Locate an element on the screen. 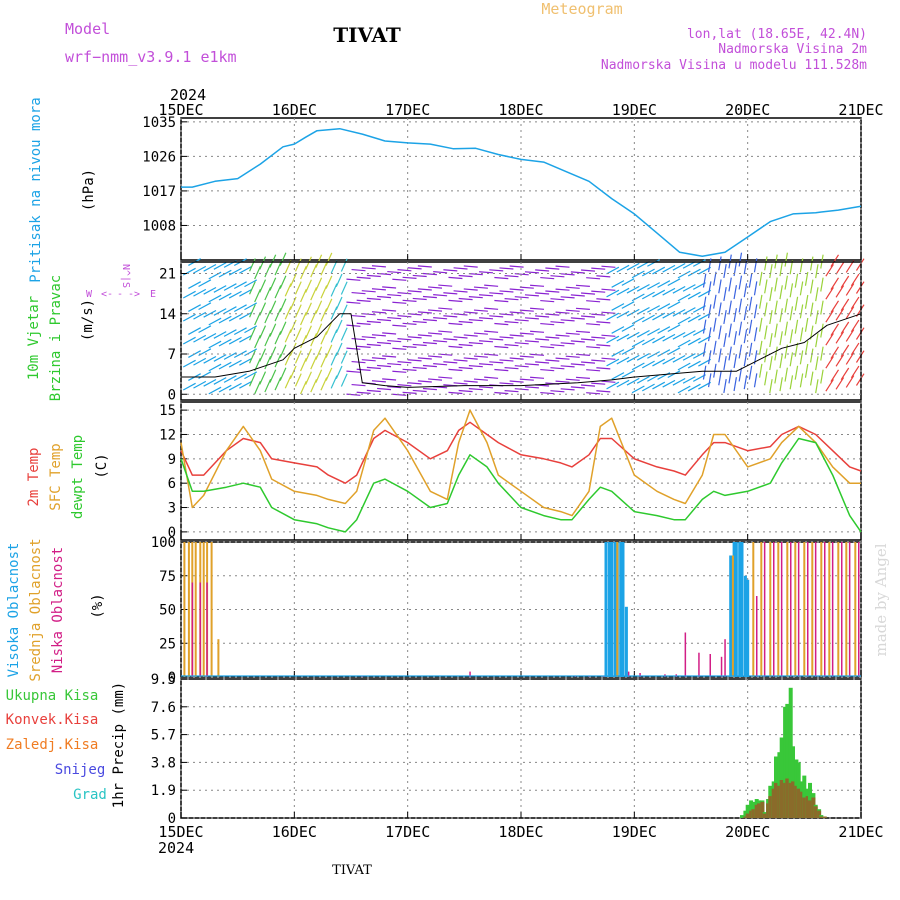  pressure-ylabel: Pritisak na nivou mora is located at coordinates (36, 189).